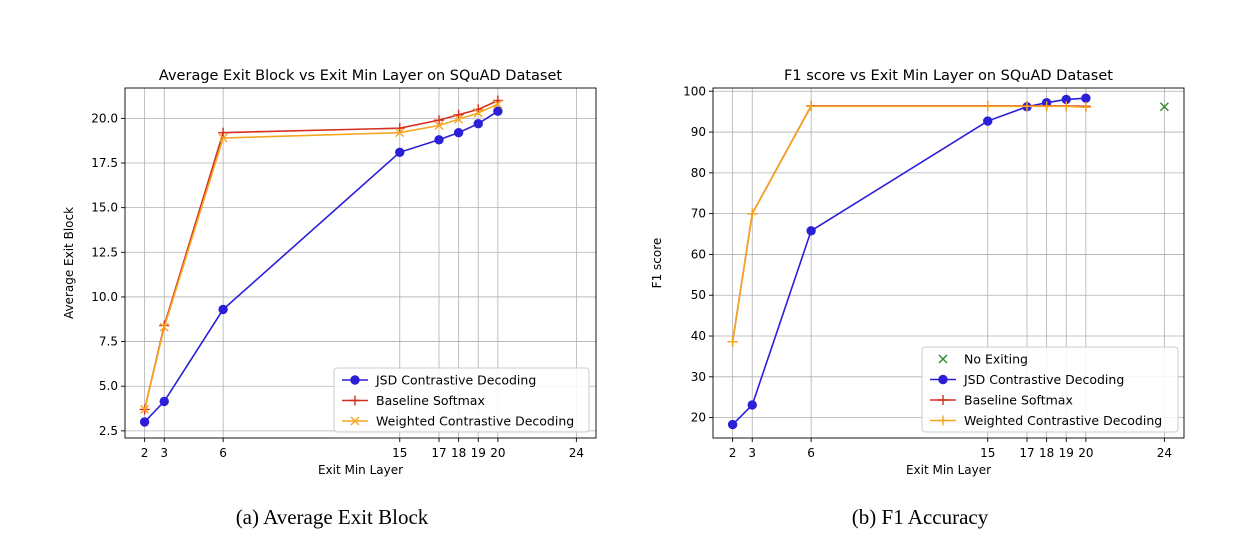 The image size is (1240, 543). I want to click on y-tick-label: 80, so click(698, 173).